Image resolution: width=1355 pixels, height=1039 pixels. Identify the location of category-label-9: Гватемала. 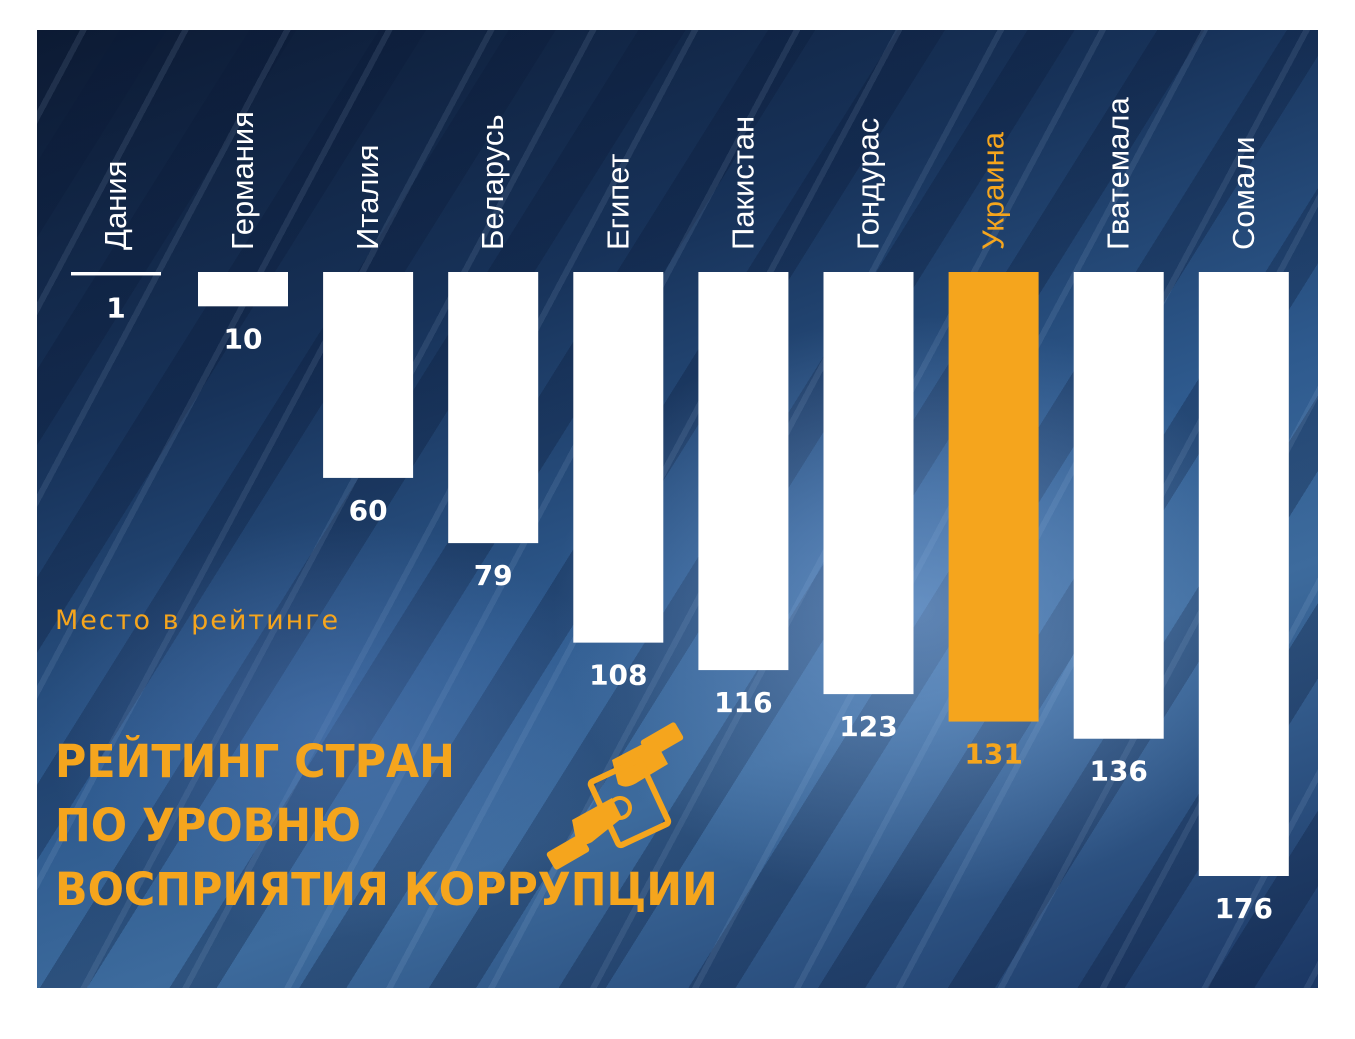
(1118, 173).